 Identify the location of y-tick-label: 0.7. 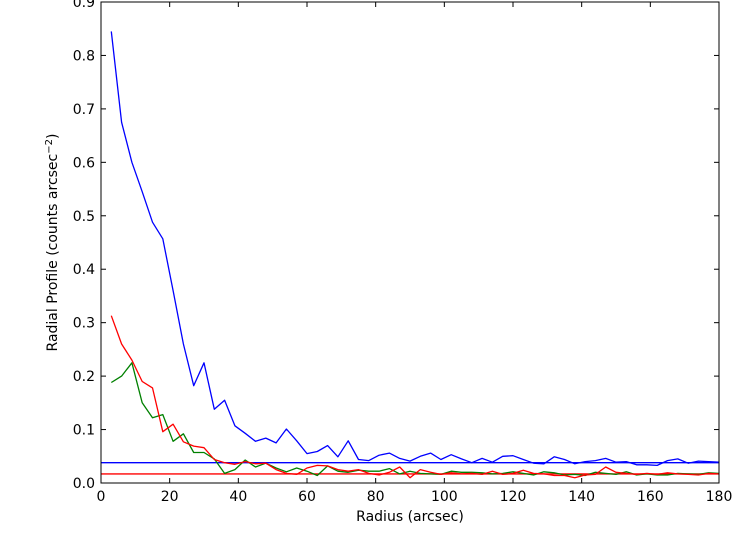
(84, 110).